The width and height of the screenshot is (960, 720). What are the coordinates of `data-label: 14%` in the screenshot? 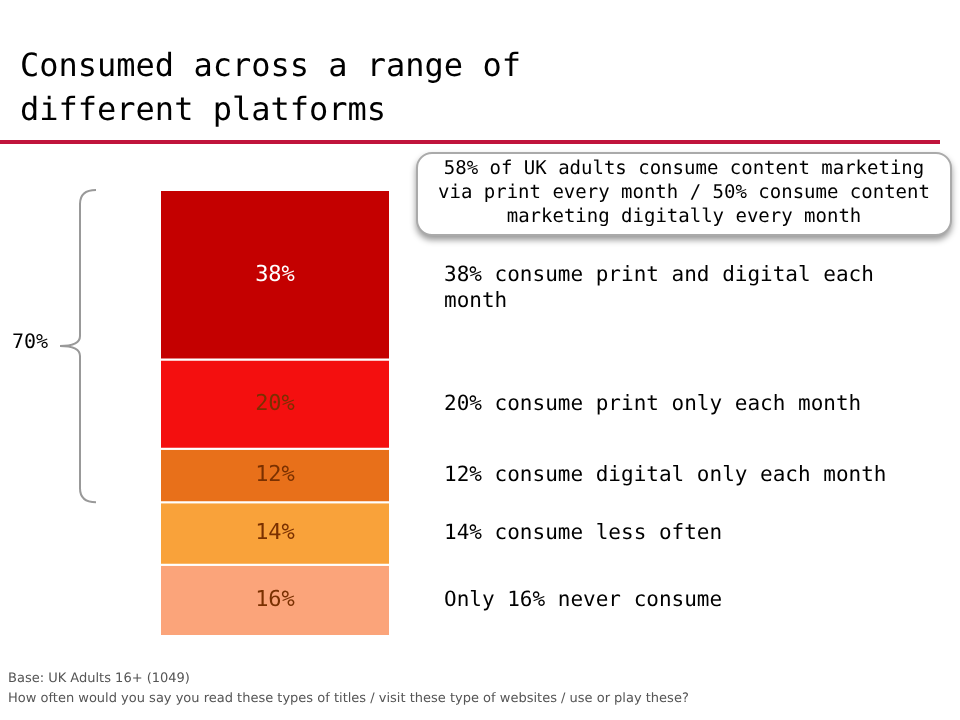 It's located at (275, 532).